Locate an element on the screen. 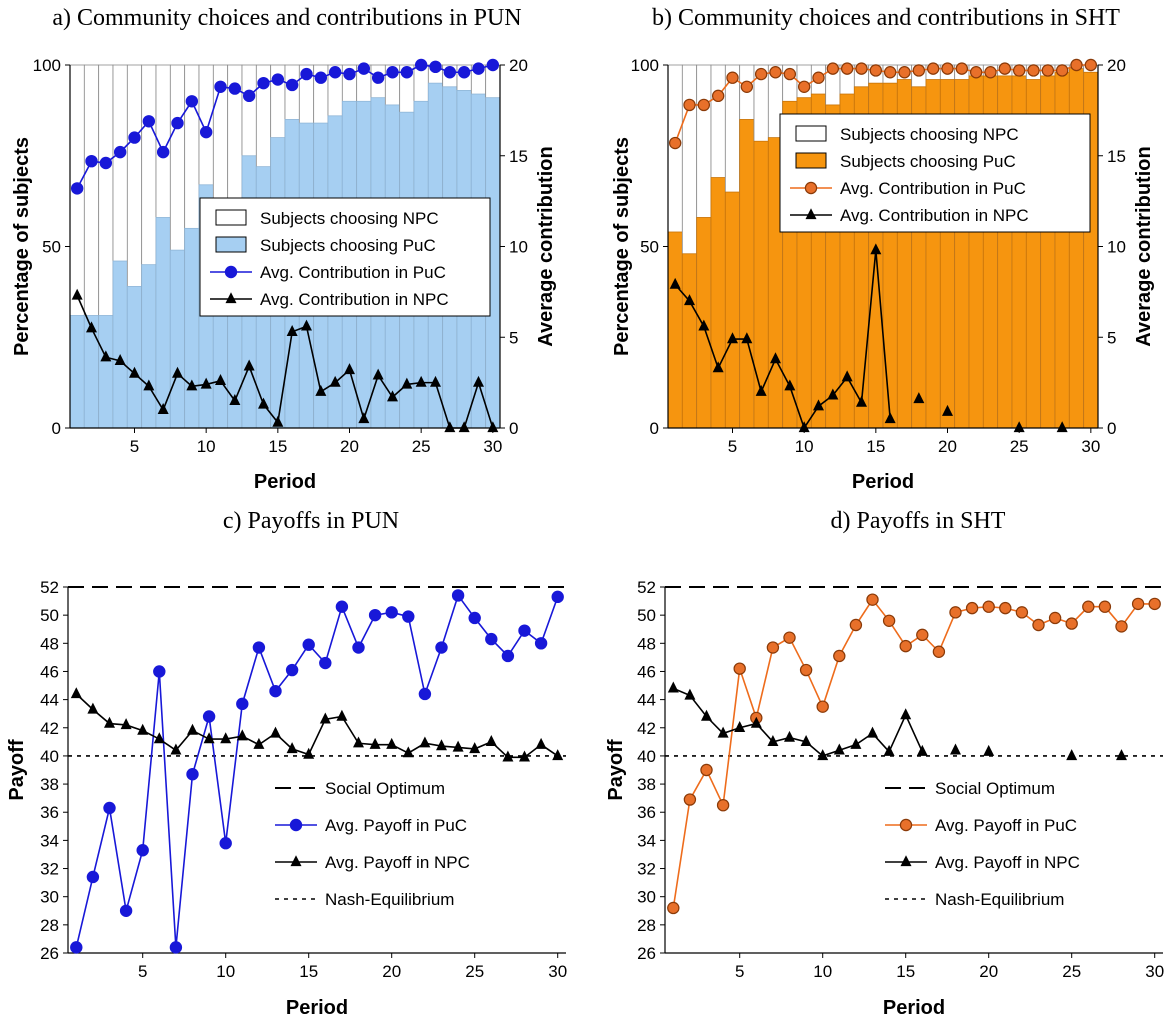  legend-label-b-1: Subjects choosing PuC is located at coordinates (928, 161).